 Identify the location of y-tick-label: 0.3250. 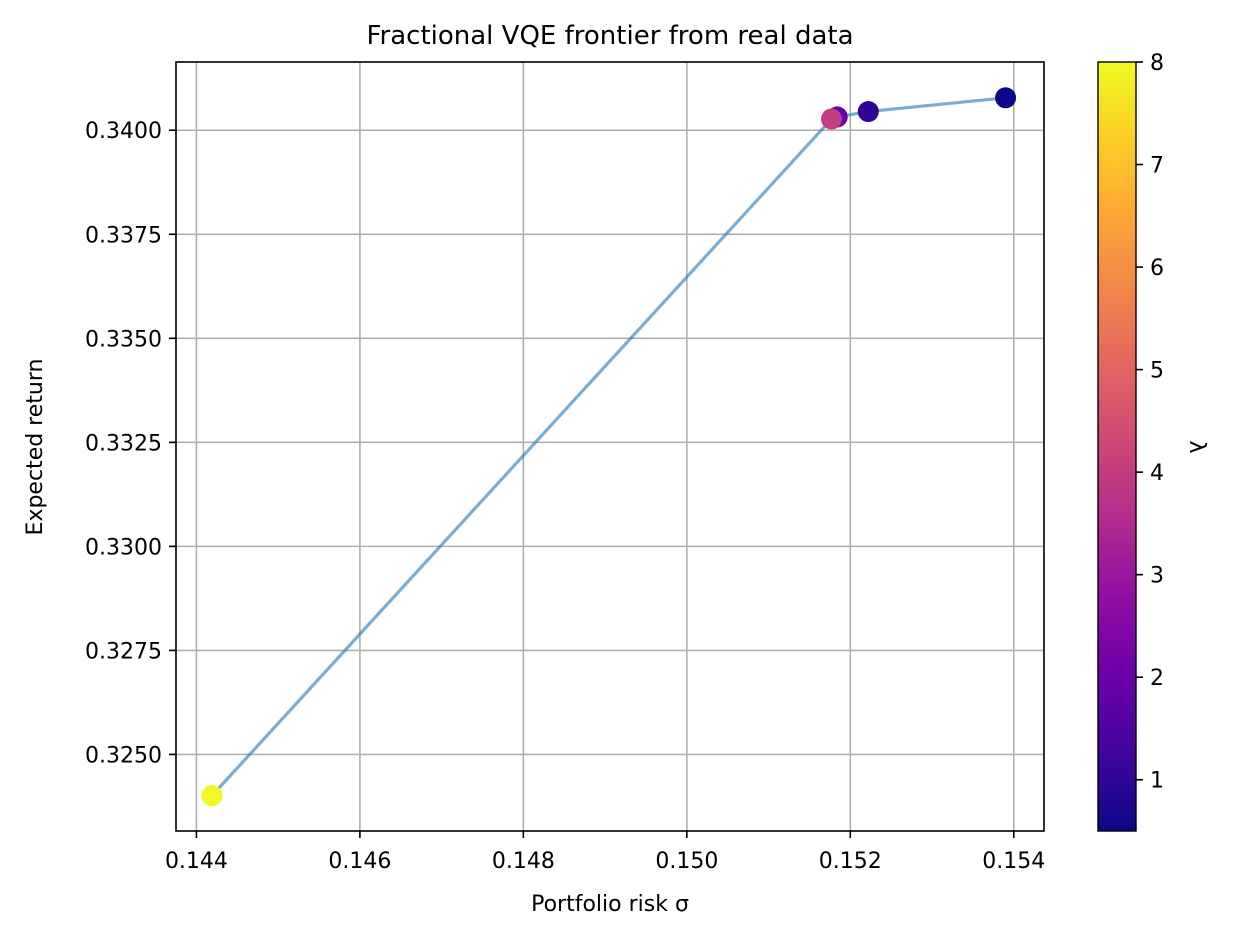
(123, 755).